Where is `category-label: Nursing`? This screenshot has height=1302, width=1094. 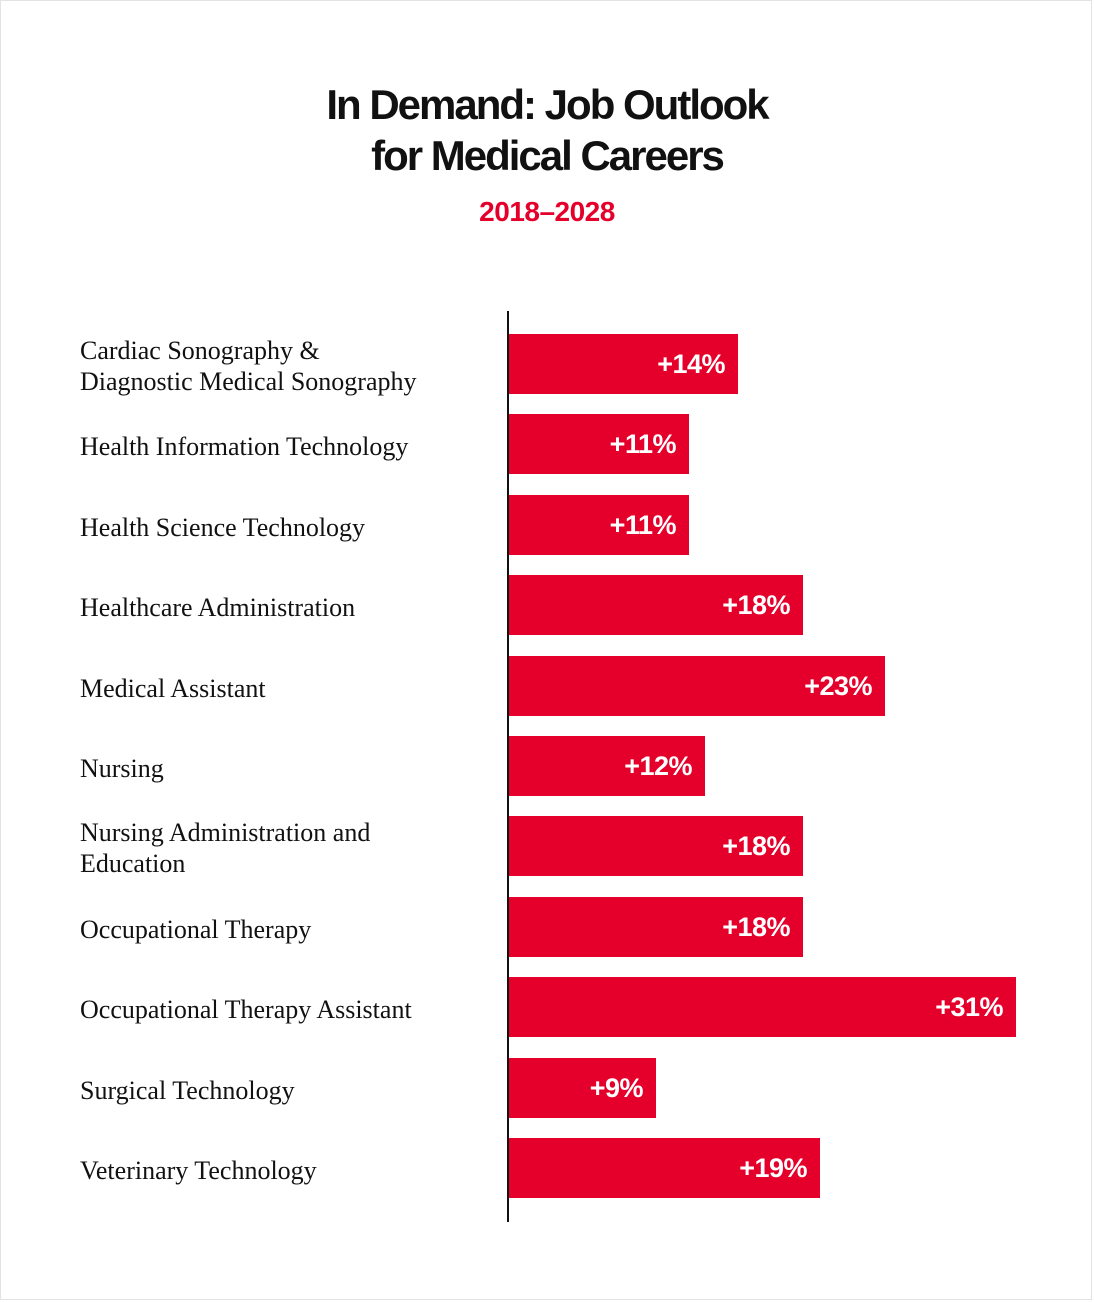 category-label: Nursing is located at coordinates (285, 768).